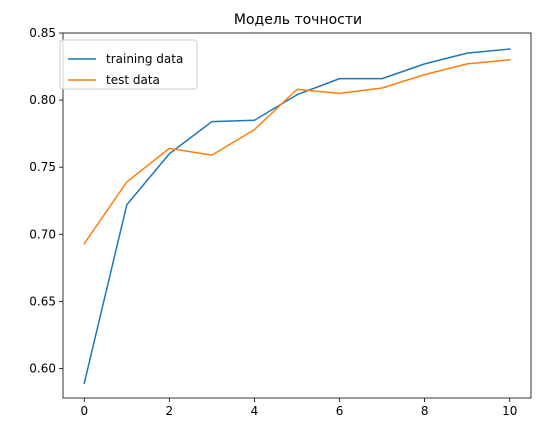 This screenshot has width=556, height=435. I want to click on y-tick-label: 0.85, so click(42, 33).